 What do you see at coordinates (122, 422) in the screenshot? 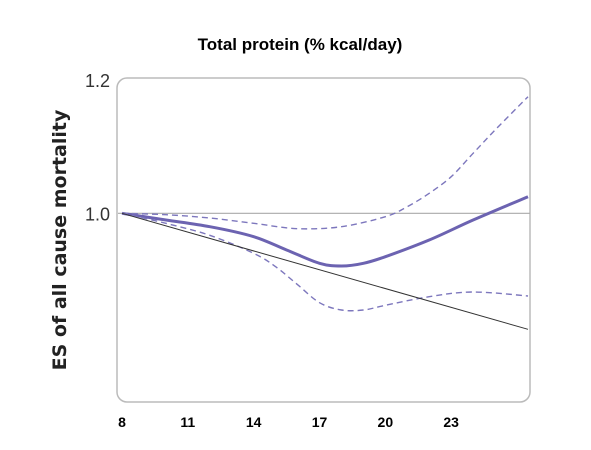
I see `x-tick-label-0: 8` at bounding box center [122, 422].